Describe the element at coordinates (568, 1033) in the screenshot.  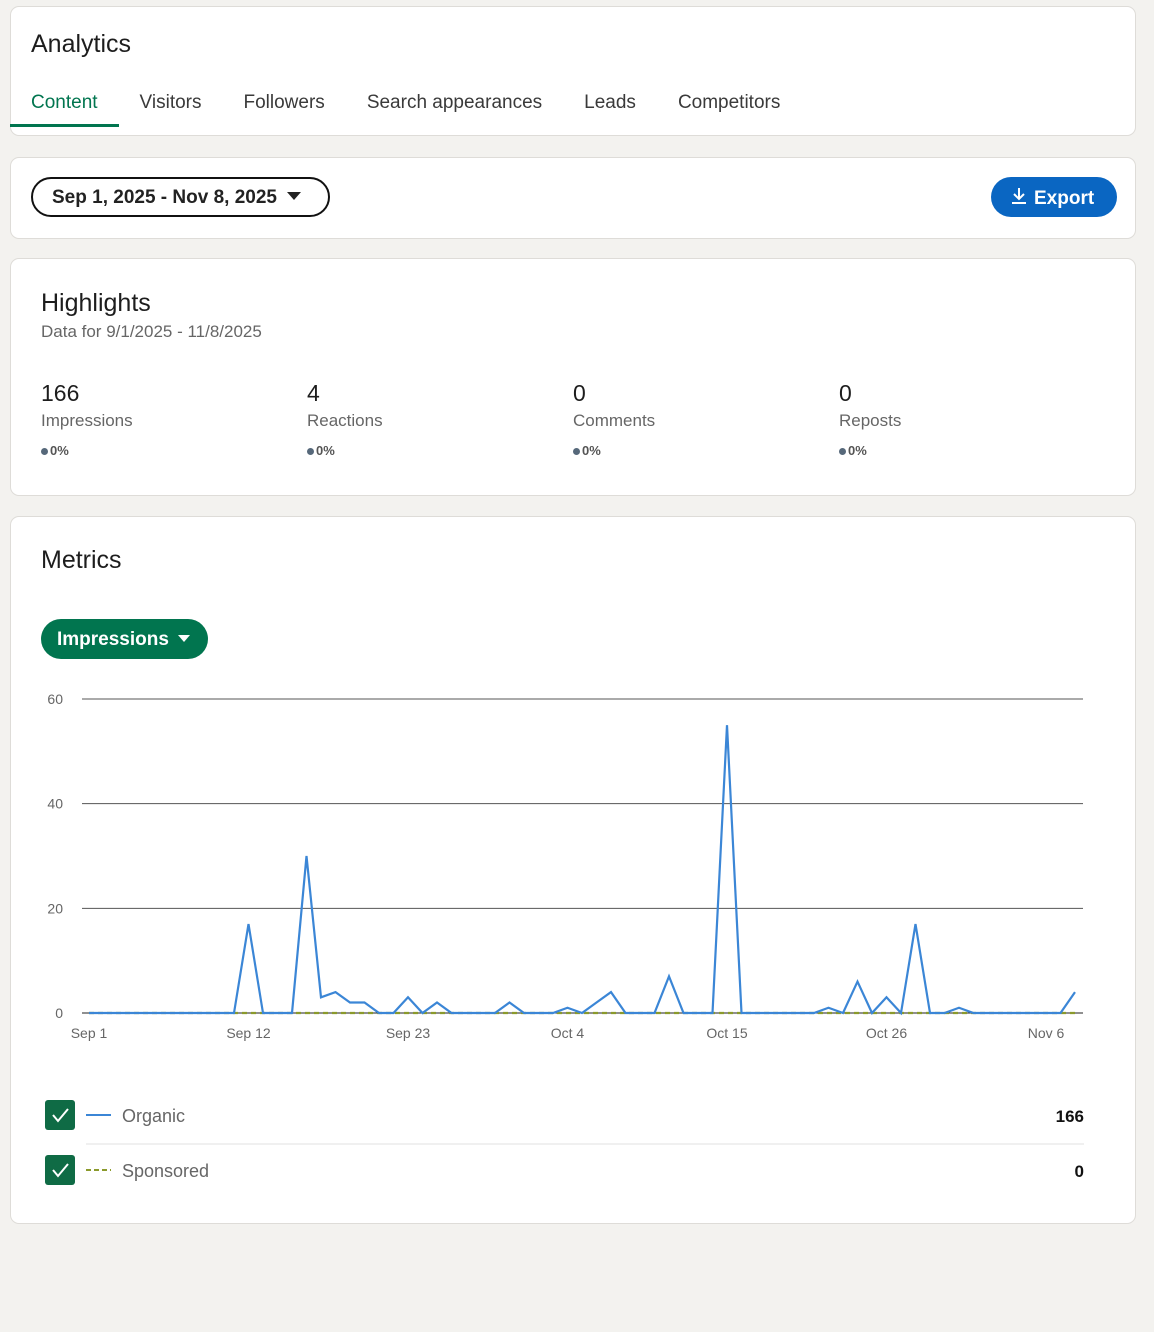
I see `x-tick-label: Oct 4` at that location.